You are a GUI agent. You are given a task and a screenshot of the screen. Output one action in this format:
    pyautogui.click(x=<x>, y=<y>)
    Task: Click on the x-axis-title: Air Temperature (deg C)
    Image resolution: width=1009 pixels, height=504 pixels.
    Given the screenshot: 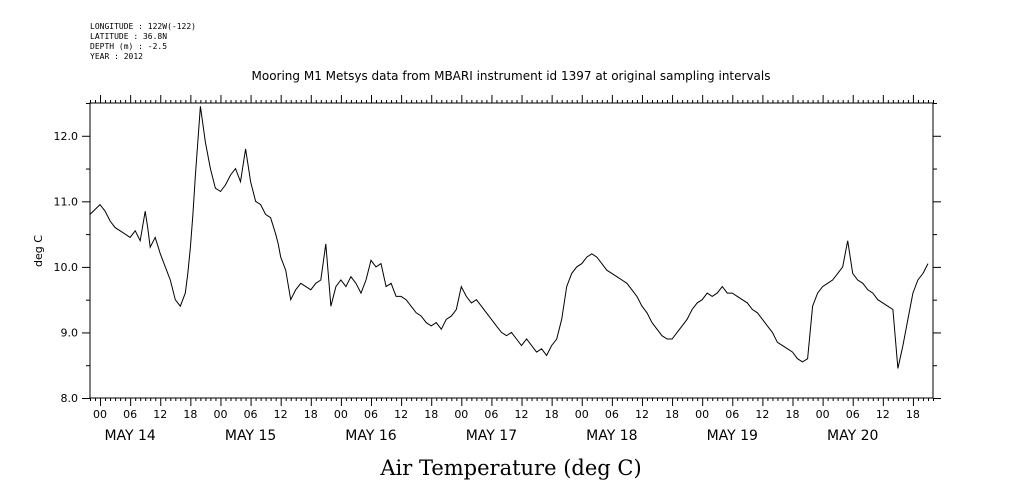 What is the action you would take?
    pyautogui.click(x=510, y=468)
    